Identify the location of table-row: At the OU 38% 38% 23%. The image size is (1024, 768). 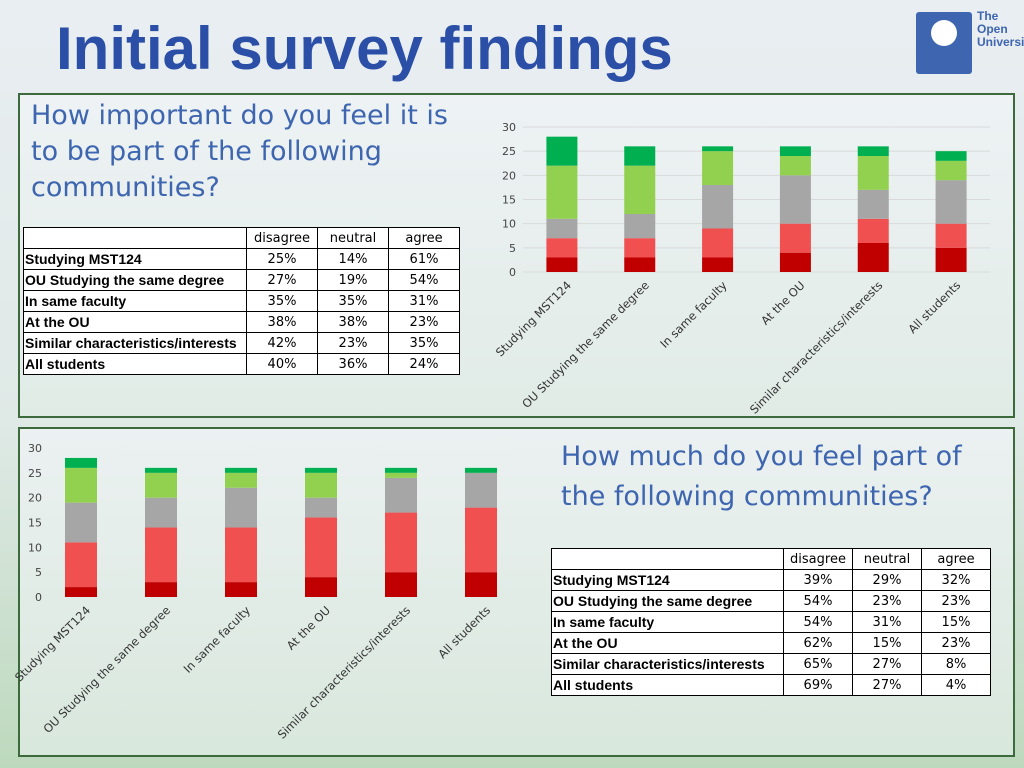
(241, 322).